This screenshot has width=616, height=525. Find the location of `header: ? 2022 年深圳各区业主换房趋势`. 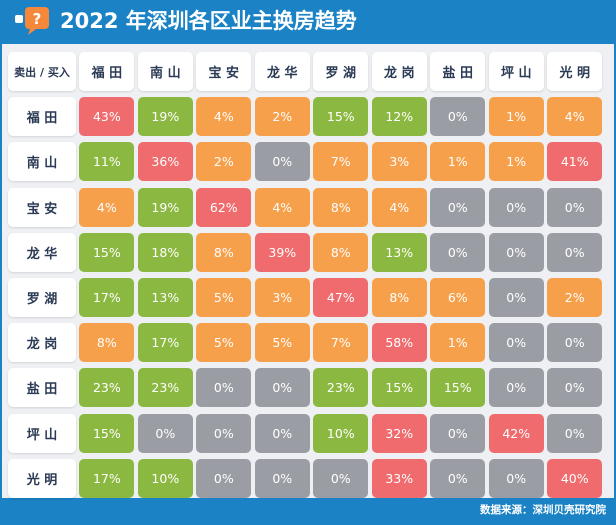

header: ? 2022 年深圳各区业主换房趋势 is located at coordinates (308, 22).